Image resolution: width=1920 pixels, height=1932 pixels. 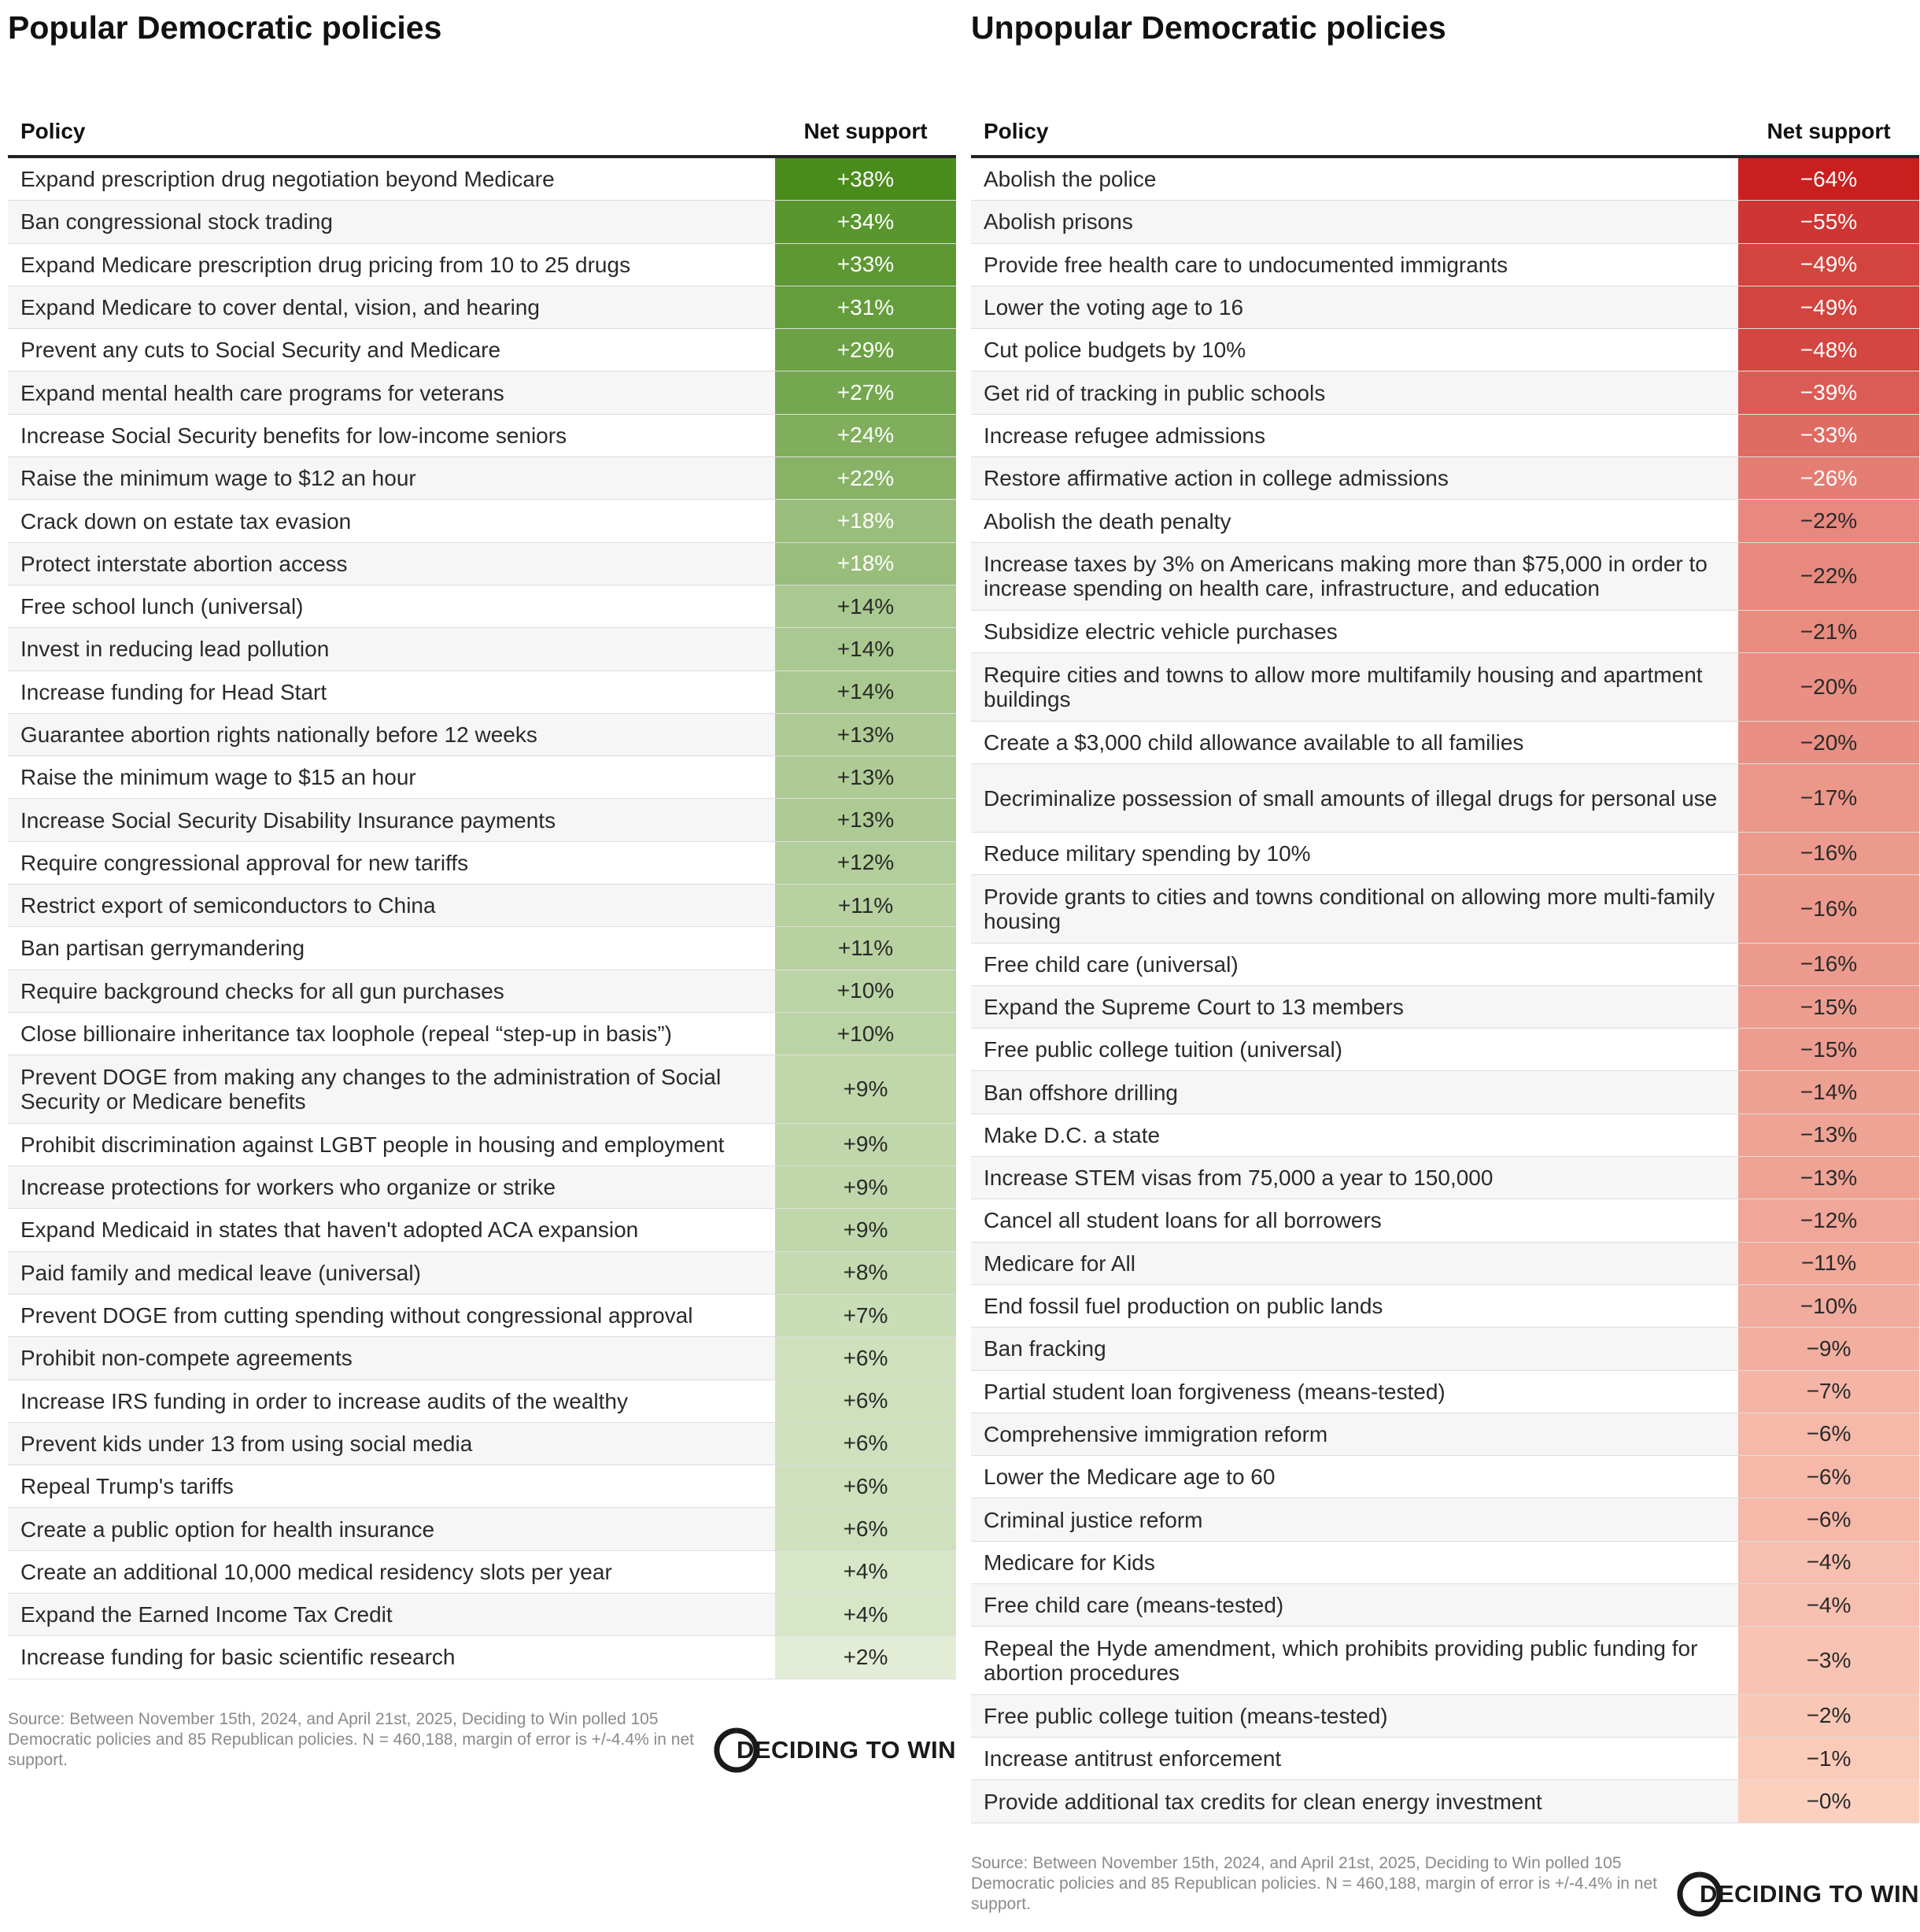 What do you see at coordinates (865, 179) in the screenshot?
I see `net-support-cell: +38%` at bounding box center [865, 179].